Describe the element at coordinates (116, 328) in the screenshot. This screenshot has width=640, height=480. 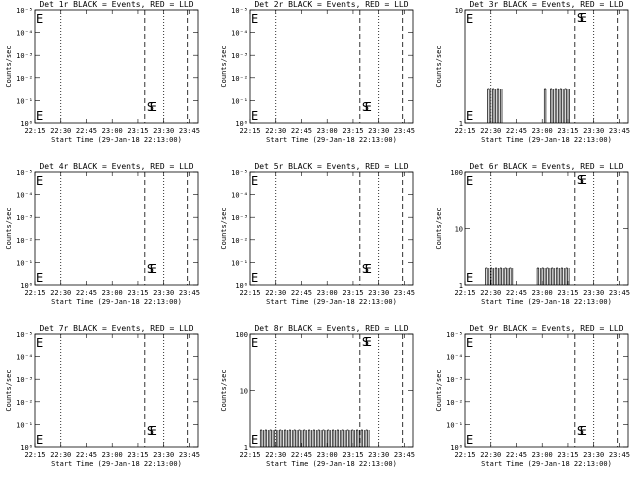
I see `panel-title: Det 7r BLACK = Events, RED = LLD` at that location.